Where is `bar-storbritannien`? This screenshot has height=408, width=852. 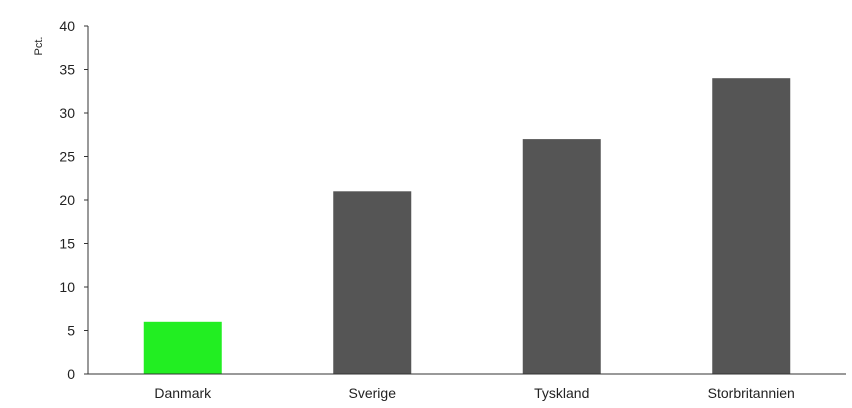
bar-storbritannien is located at coordinates (751, 226).